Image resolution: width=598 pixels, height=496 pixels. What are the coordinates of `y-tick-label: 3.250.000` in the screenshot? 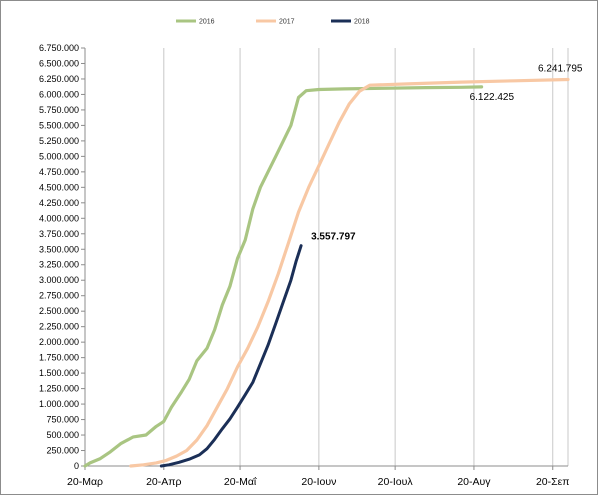 It's located at (59, 265).